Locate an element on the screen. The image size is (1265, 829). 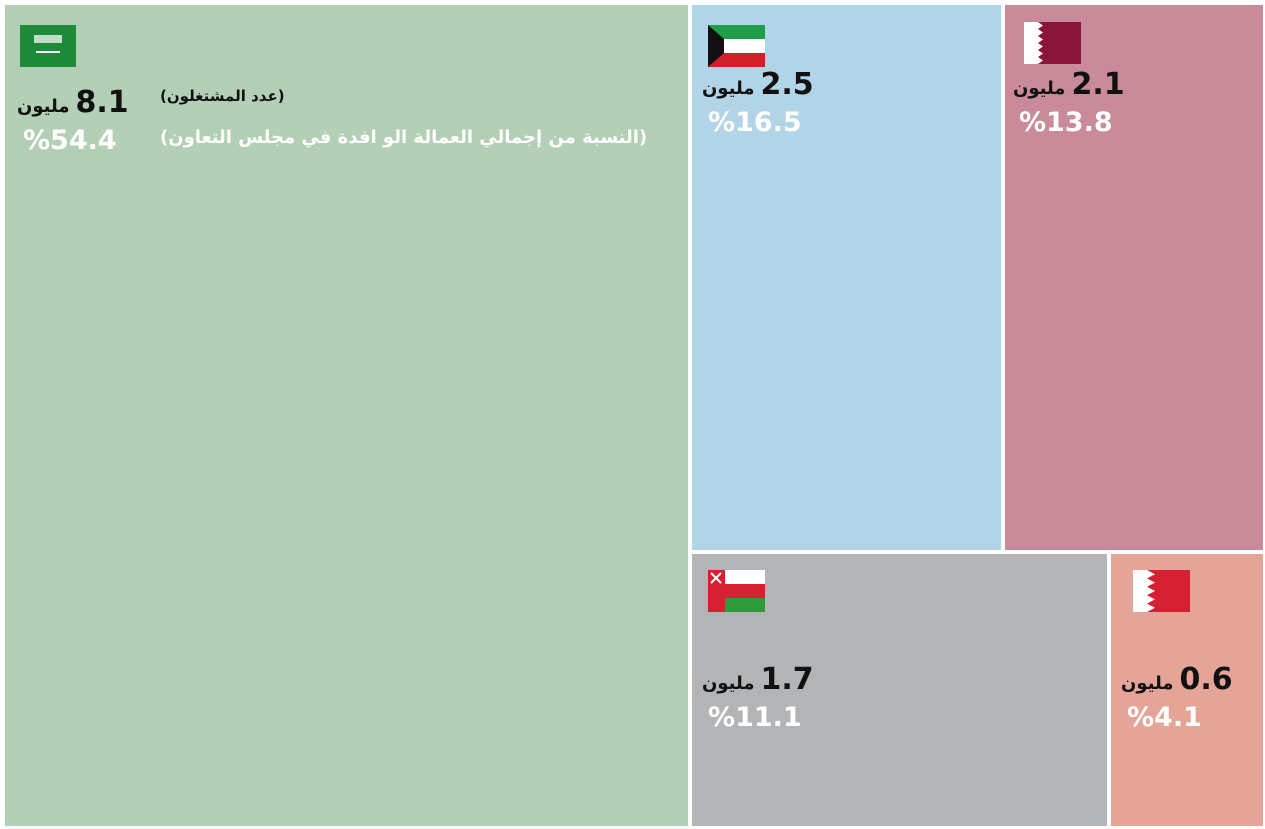
value-number: 1.7 is located at coordinates (787, 679).